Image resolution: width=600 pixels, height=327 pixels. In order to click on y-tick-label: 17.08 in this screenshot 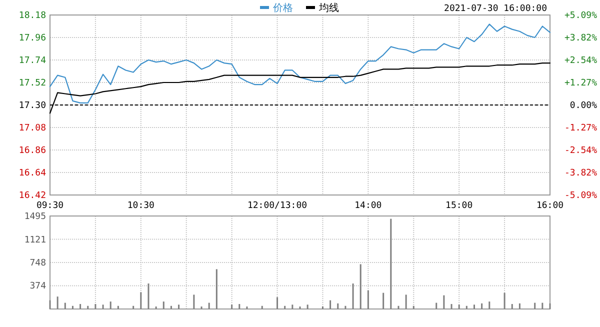, I will do `click(32, 129)`.